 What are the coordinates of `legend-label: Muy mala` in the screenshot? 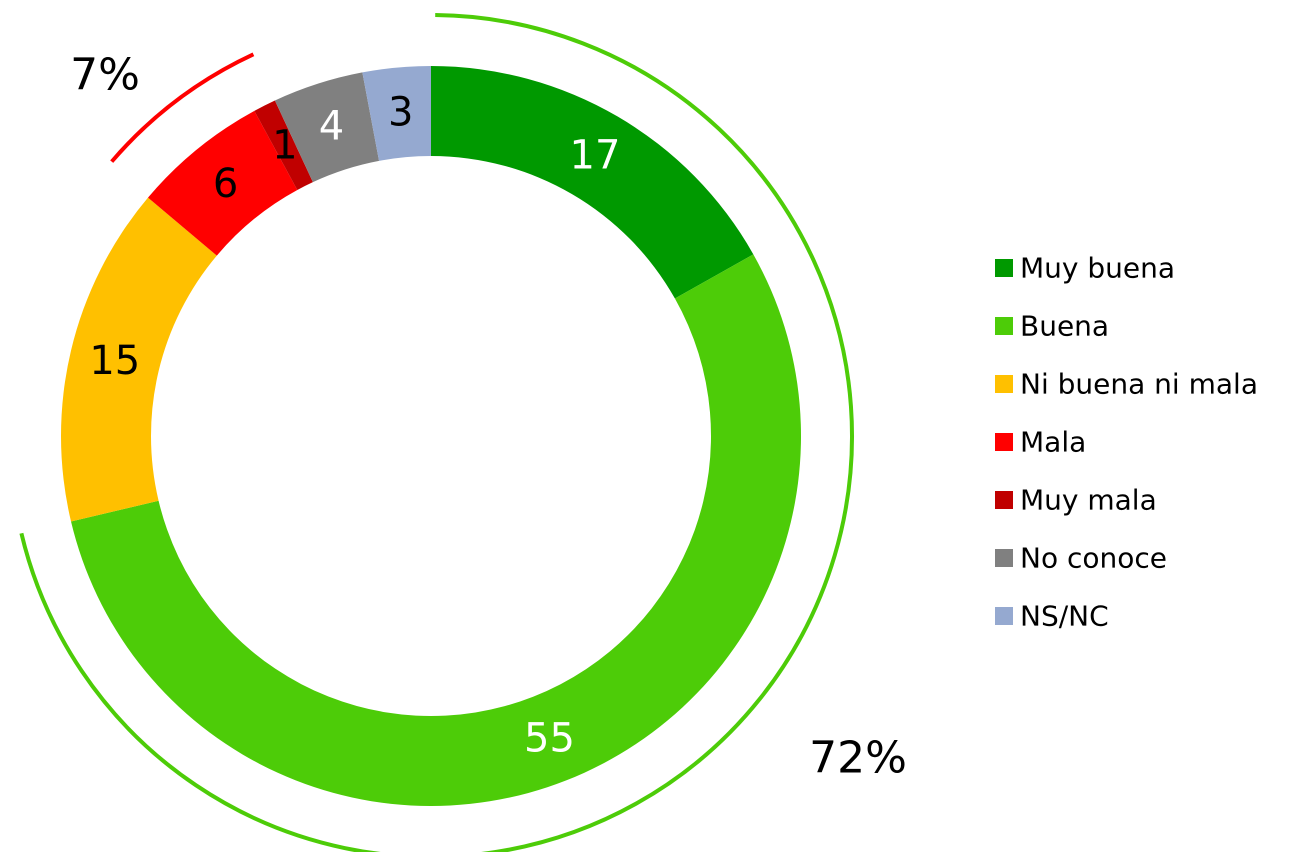 It's located at (1088, 500).